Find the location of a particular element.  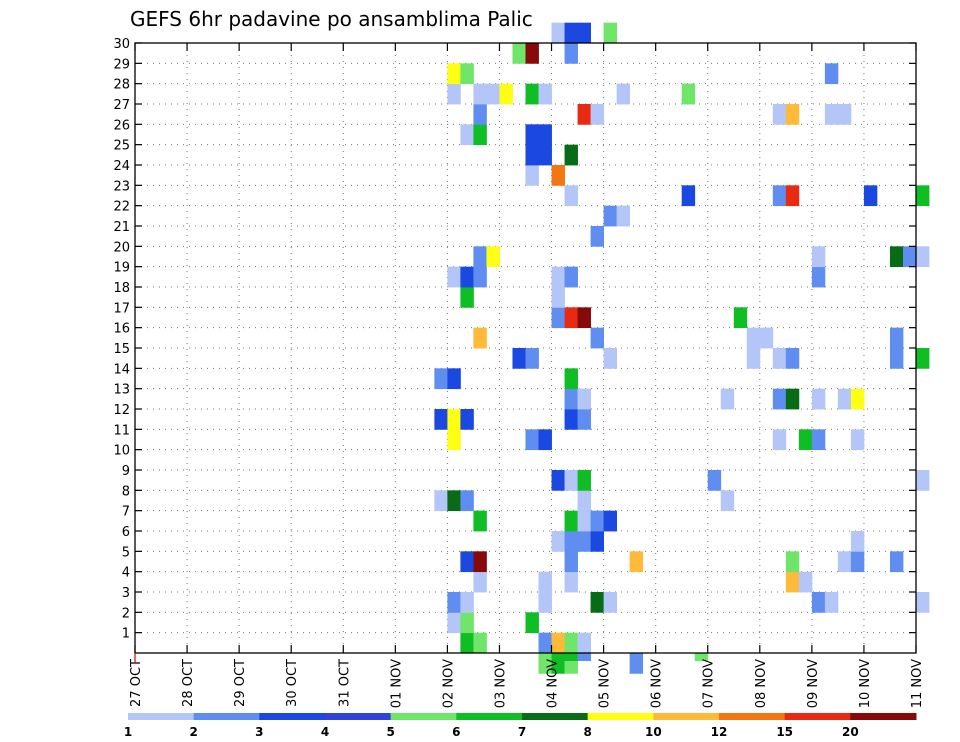

legend-label: 5 is located at coordinates (390, 732).